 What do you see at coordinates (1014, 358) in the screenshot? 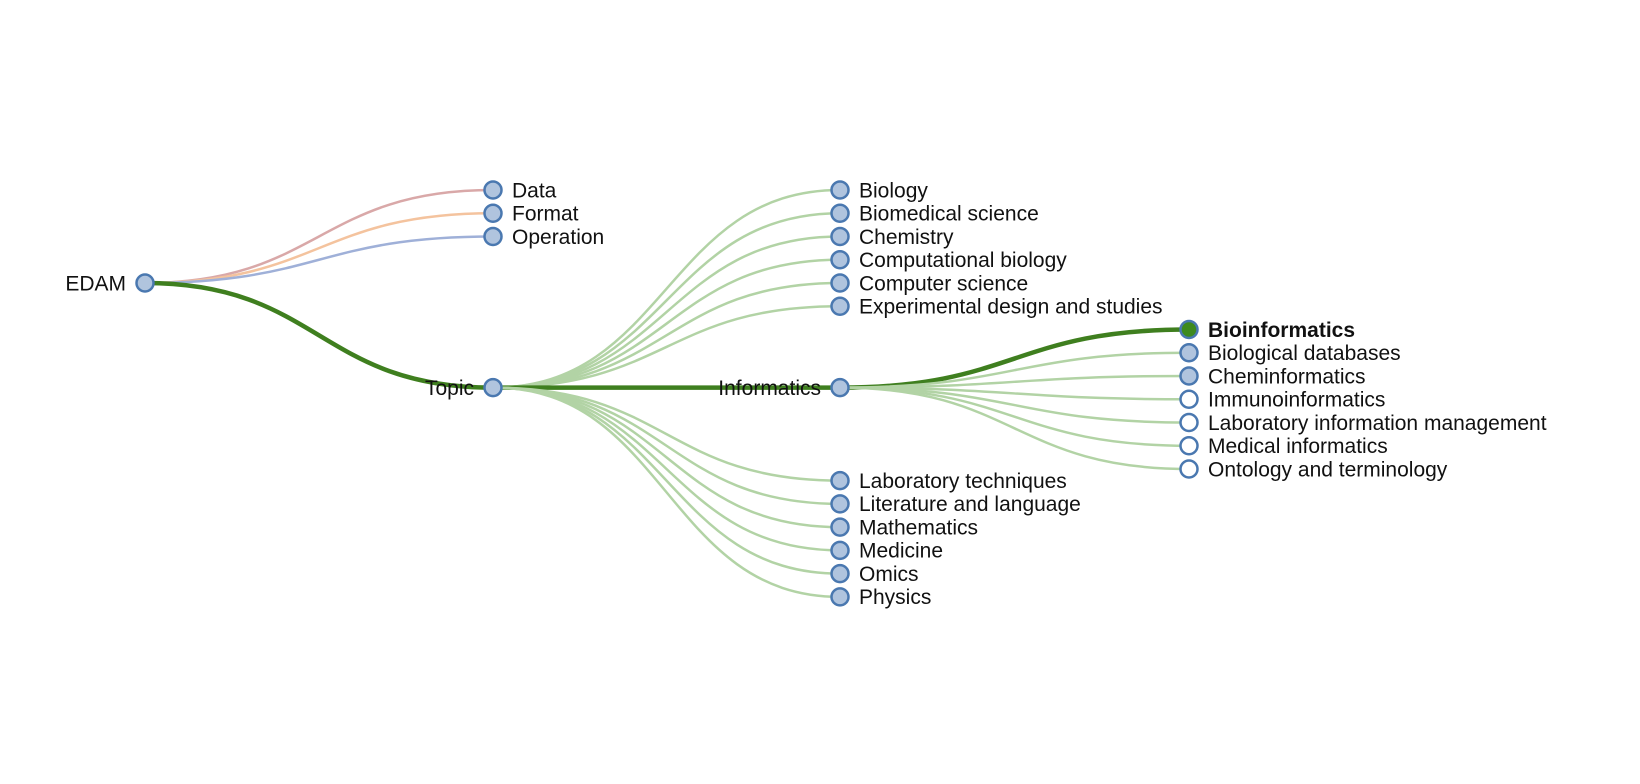
I see `link-informatics-bioinformatics` at bounding box center [1014, 358].